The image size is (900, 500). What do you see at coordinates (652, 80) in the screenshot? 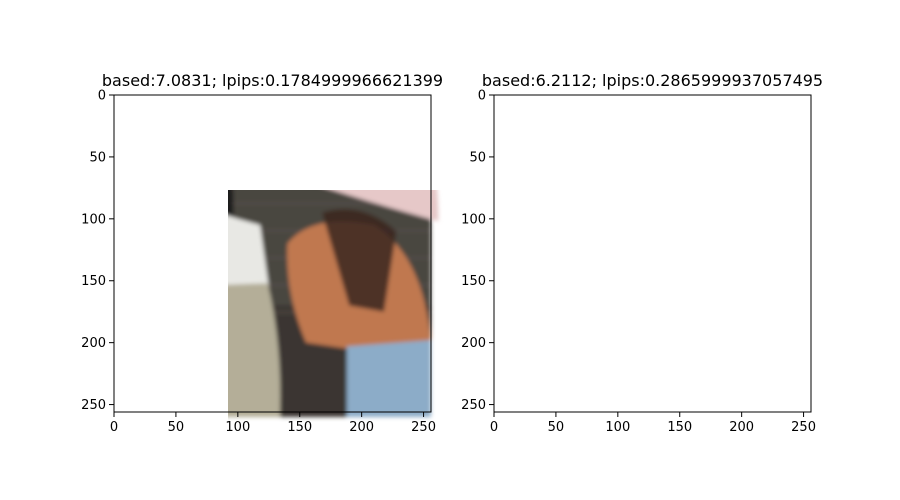
I see `chart-title: based:6.2112; lpips:0.2865999937057495` at bounding box center [652, 80].